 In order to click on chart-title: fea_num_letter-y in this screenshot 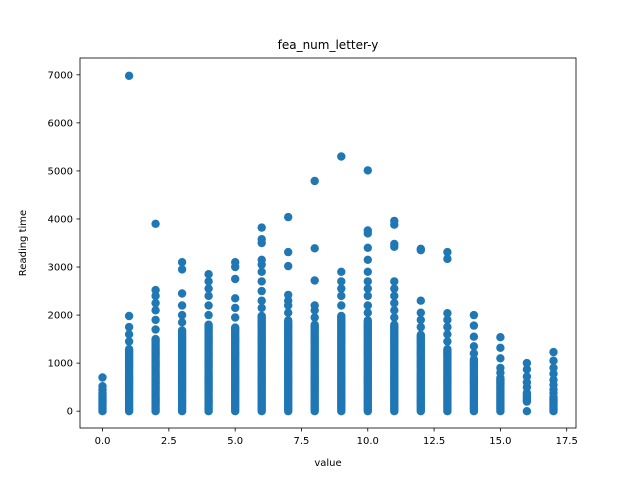, I will do `click(328, 45)`.